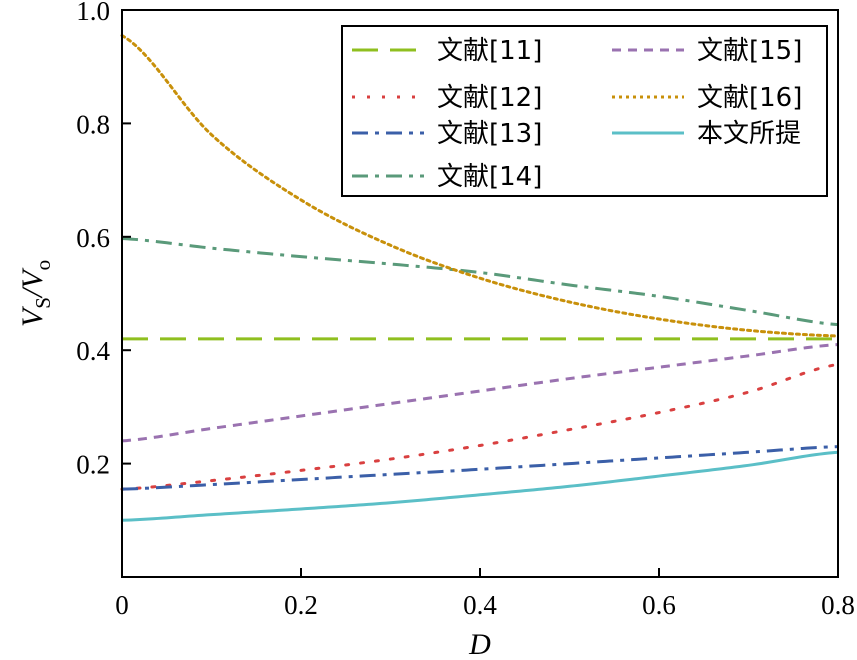 Image resolution: width=857 pixels, height=660 pixels. What do you see at coordinates (43, 303) in the screenshot?
I see `y-label-sub1: S` at bounding box center [43, 303].